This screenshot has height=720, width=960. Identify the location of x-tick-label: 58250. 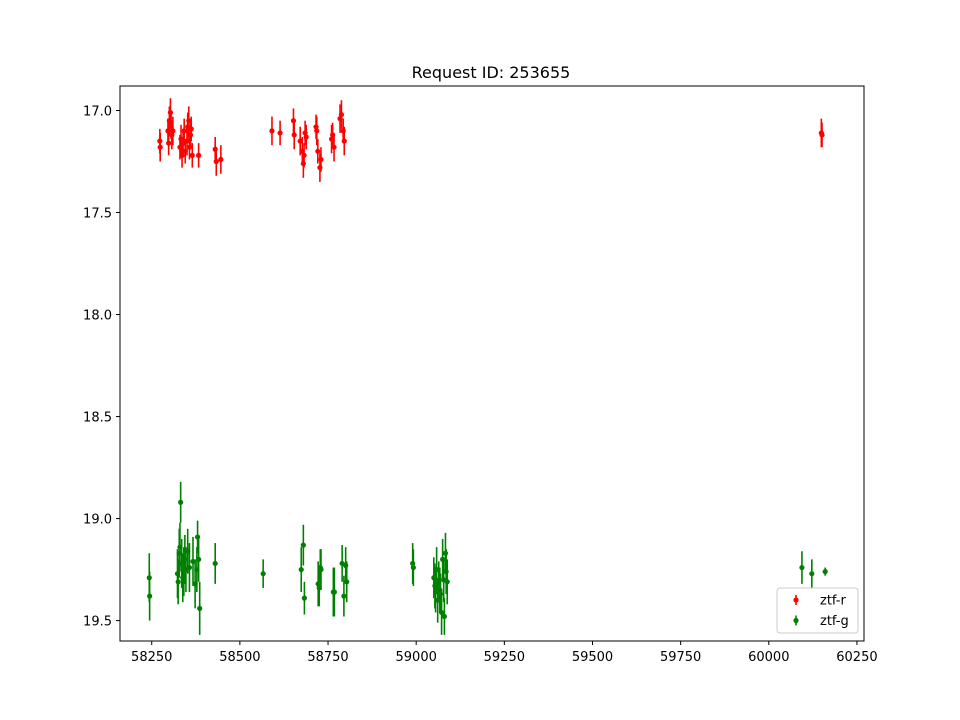
(151, 657).